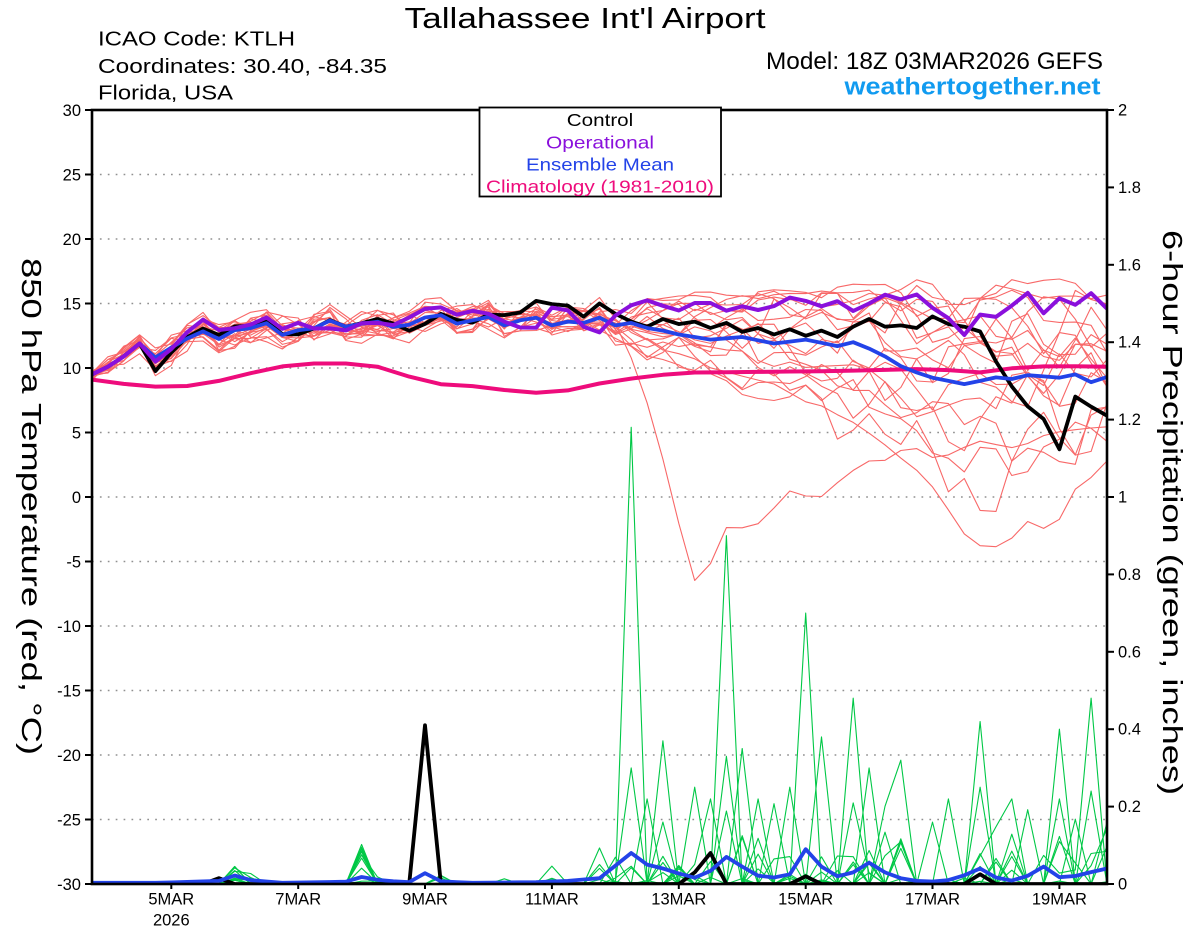  What do you see at coordinates (932, 900) in the screenshot?
I see `svg-text: 17MAR` at bounding box center [932, 900].